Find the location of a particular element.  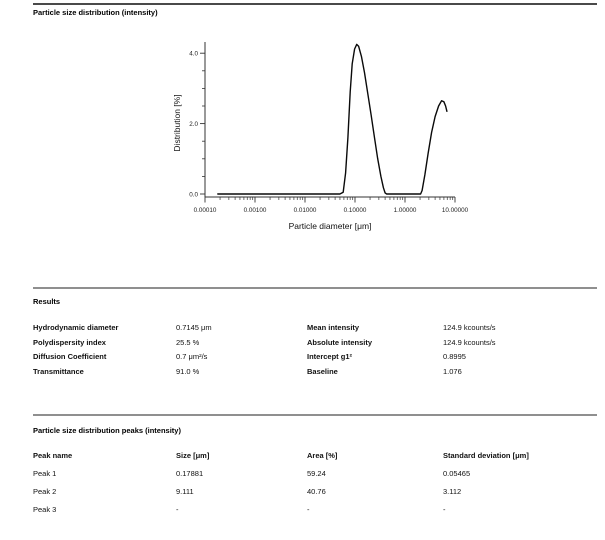

y-tick-label: 2.0 is located at coordinates (193, 124).